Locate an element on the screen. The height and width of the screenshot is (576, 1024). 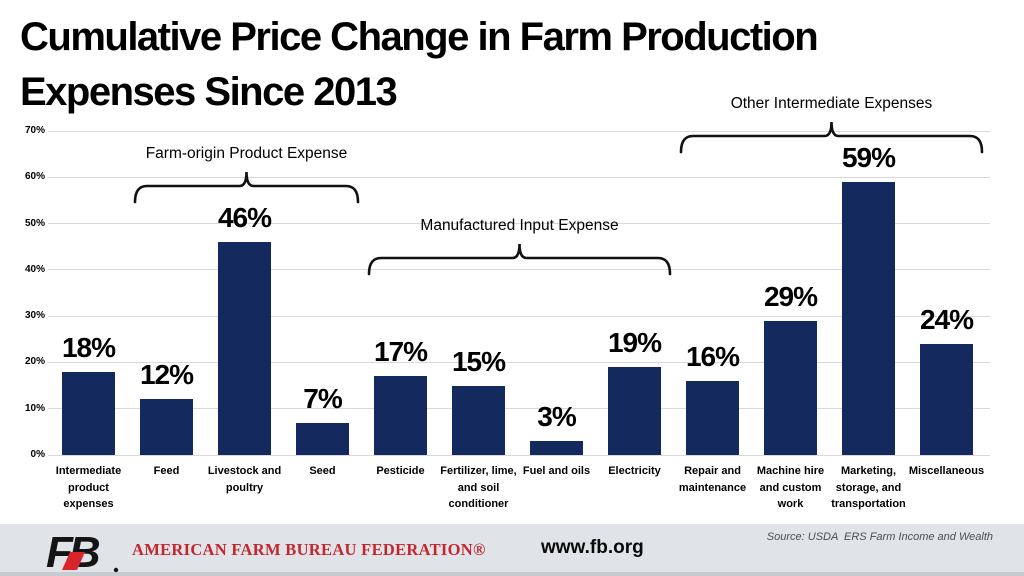
group-label: Farm-origin Product Expense is located at coordinates (246, 153).